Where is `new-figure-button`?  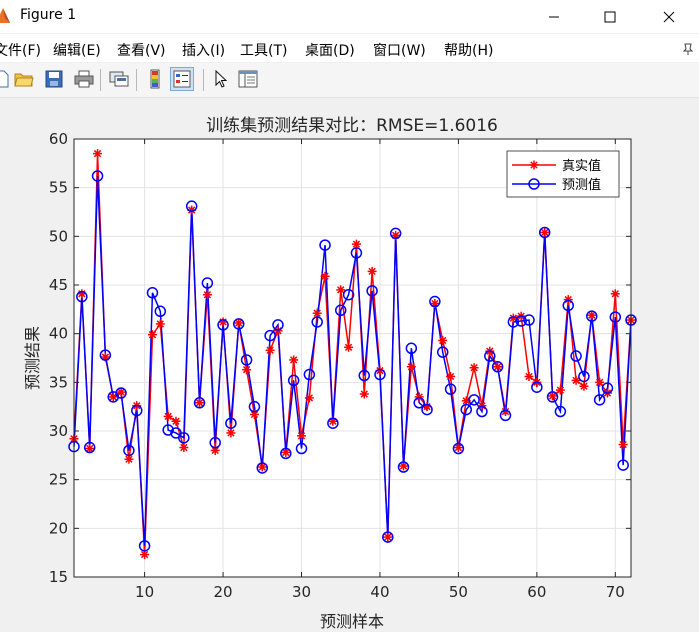
new-figure-button is located at coordinates (7, 79).